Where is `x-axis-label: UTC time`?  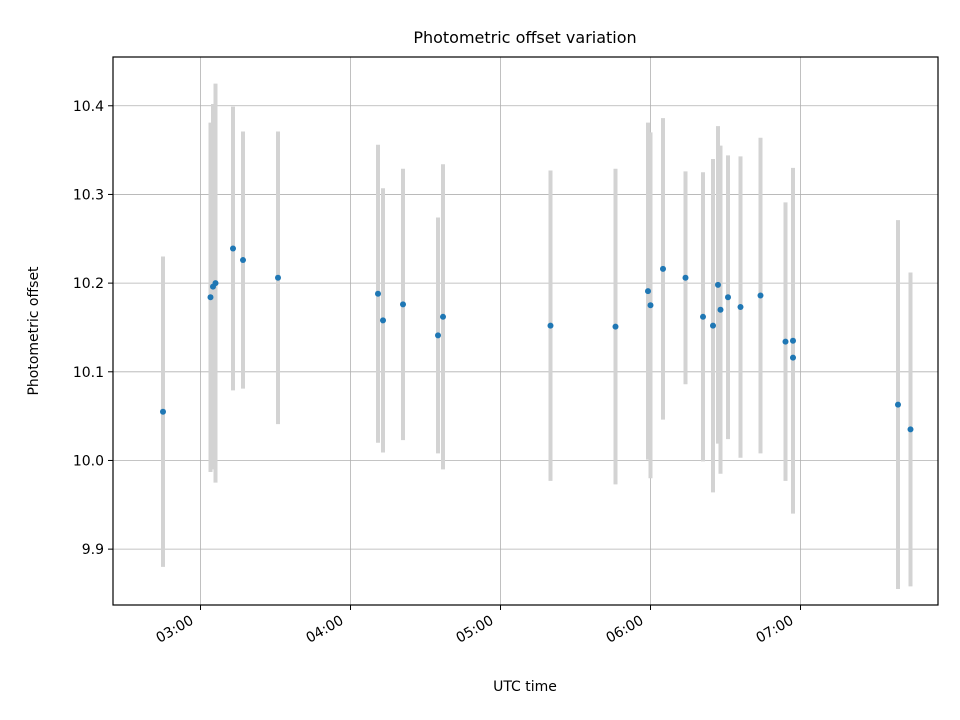
x-axis-label: UTC time is located at coordinates (525, 687).